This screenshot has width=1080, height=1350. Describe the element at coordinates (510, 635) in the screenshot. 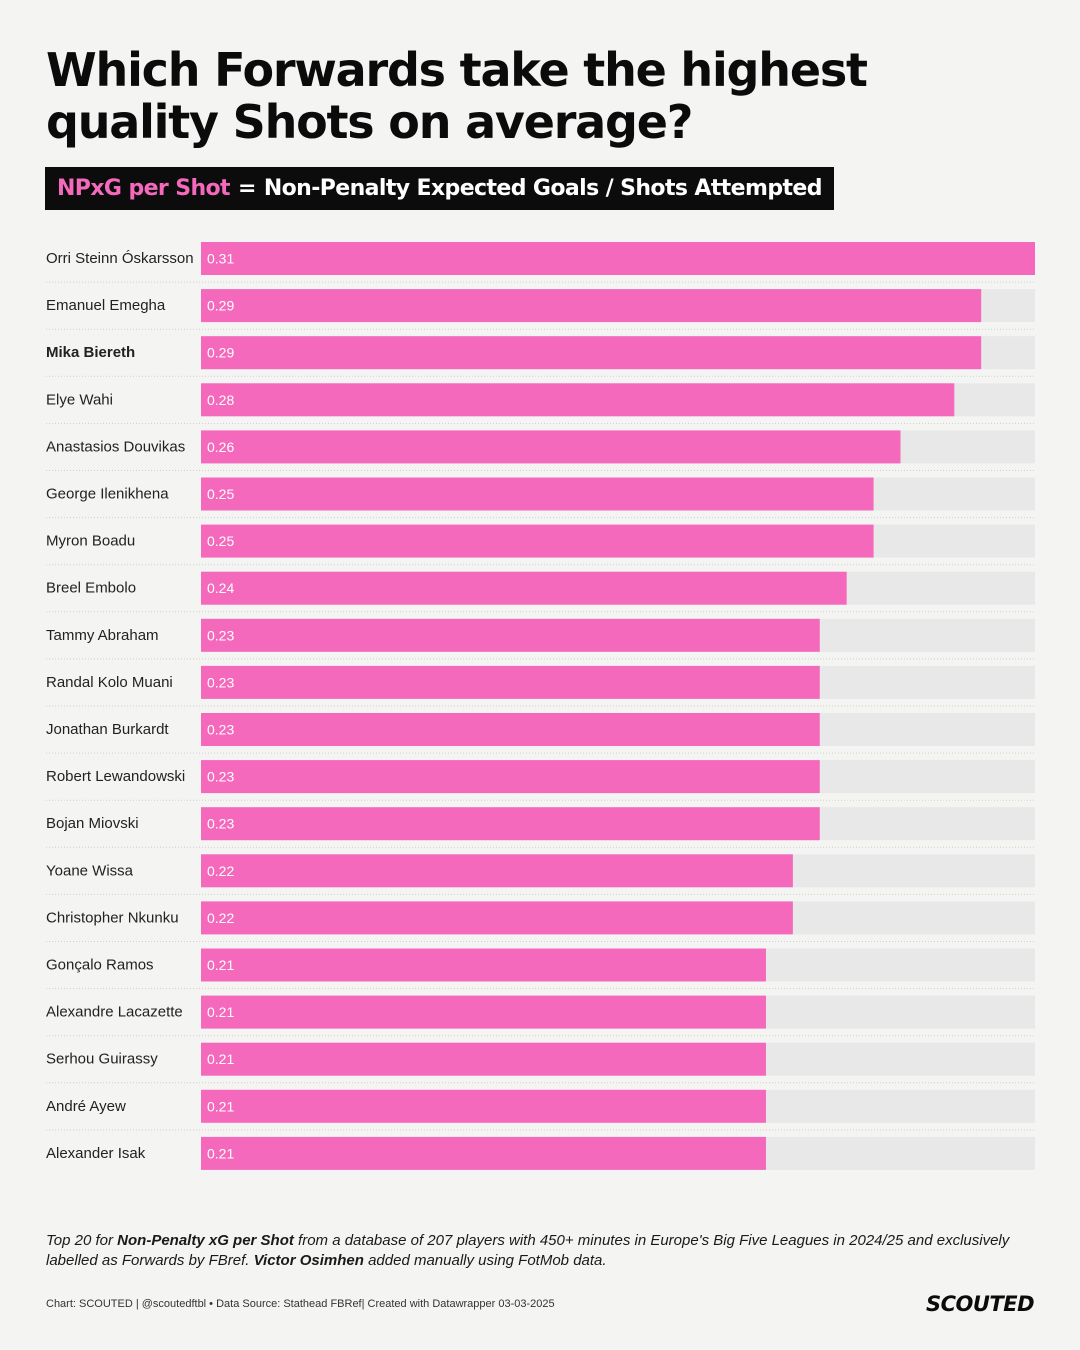

I see `bar-tammy-abraham` at that location.